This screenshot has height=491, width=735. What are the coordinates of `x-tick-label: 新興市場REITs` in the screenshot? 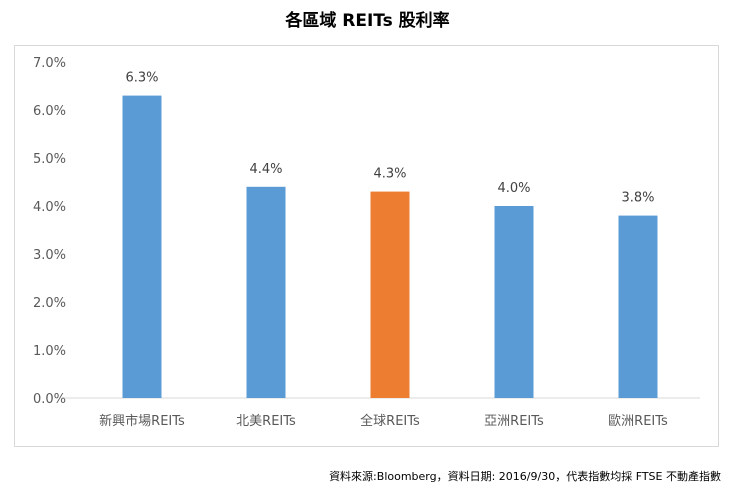 It's located at (142, 421).